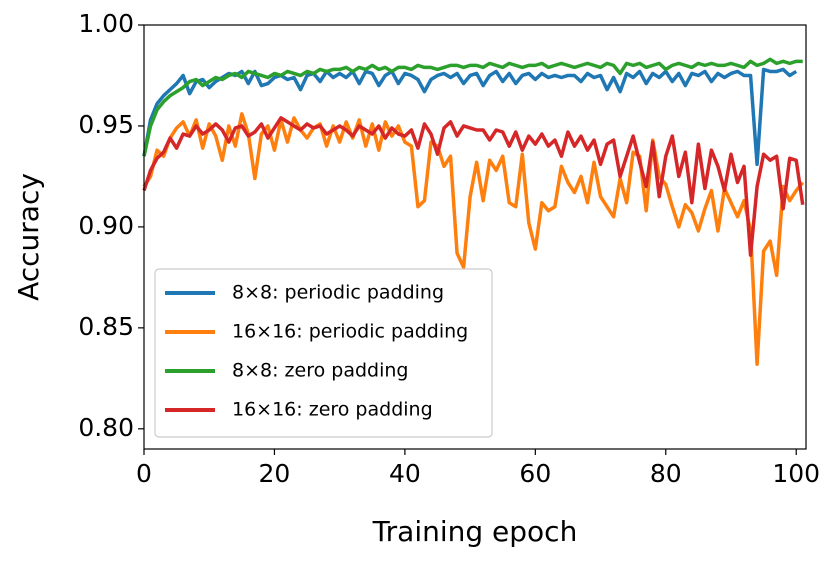  Describe the element at coordinates (796, 473) in the screenshot. I see `x-tick-label: 100` at that location.